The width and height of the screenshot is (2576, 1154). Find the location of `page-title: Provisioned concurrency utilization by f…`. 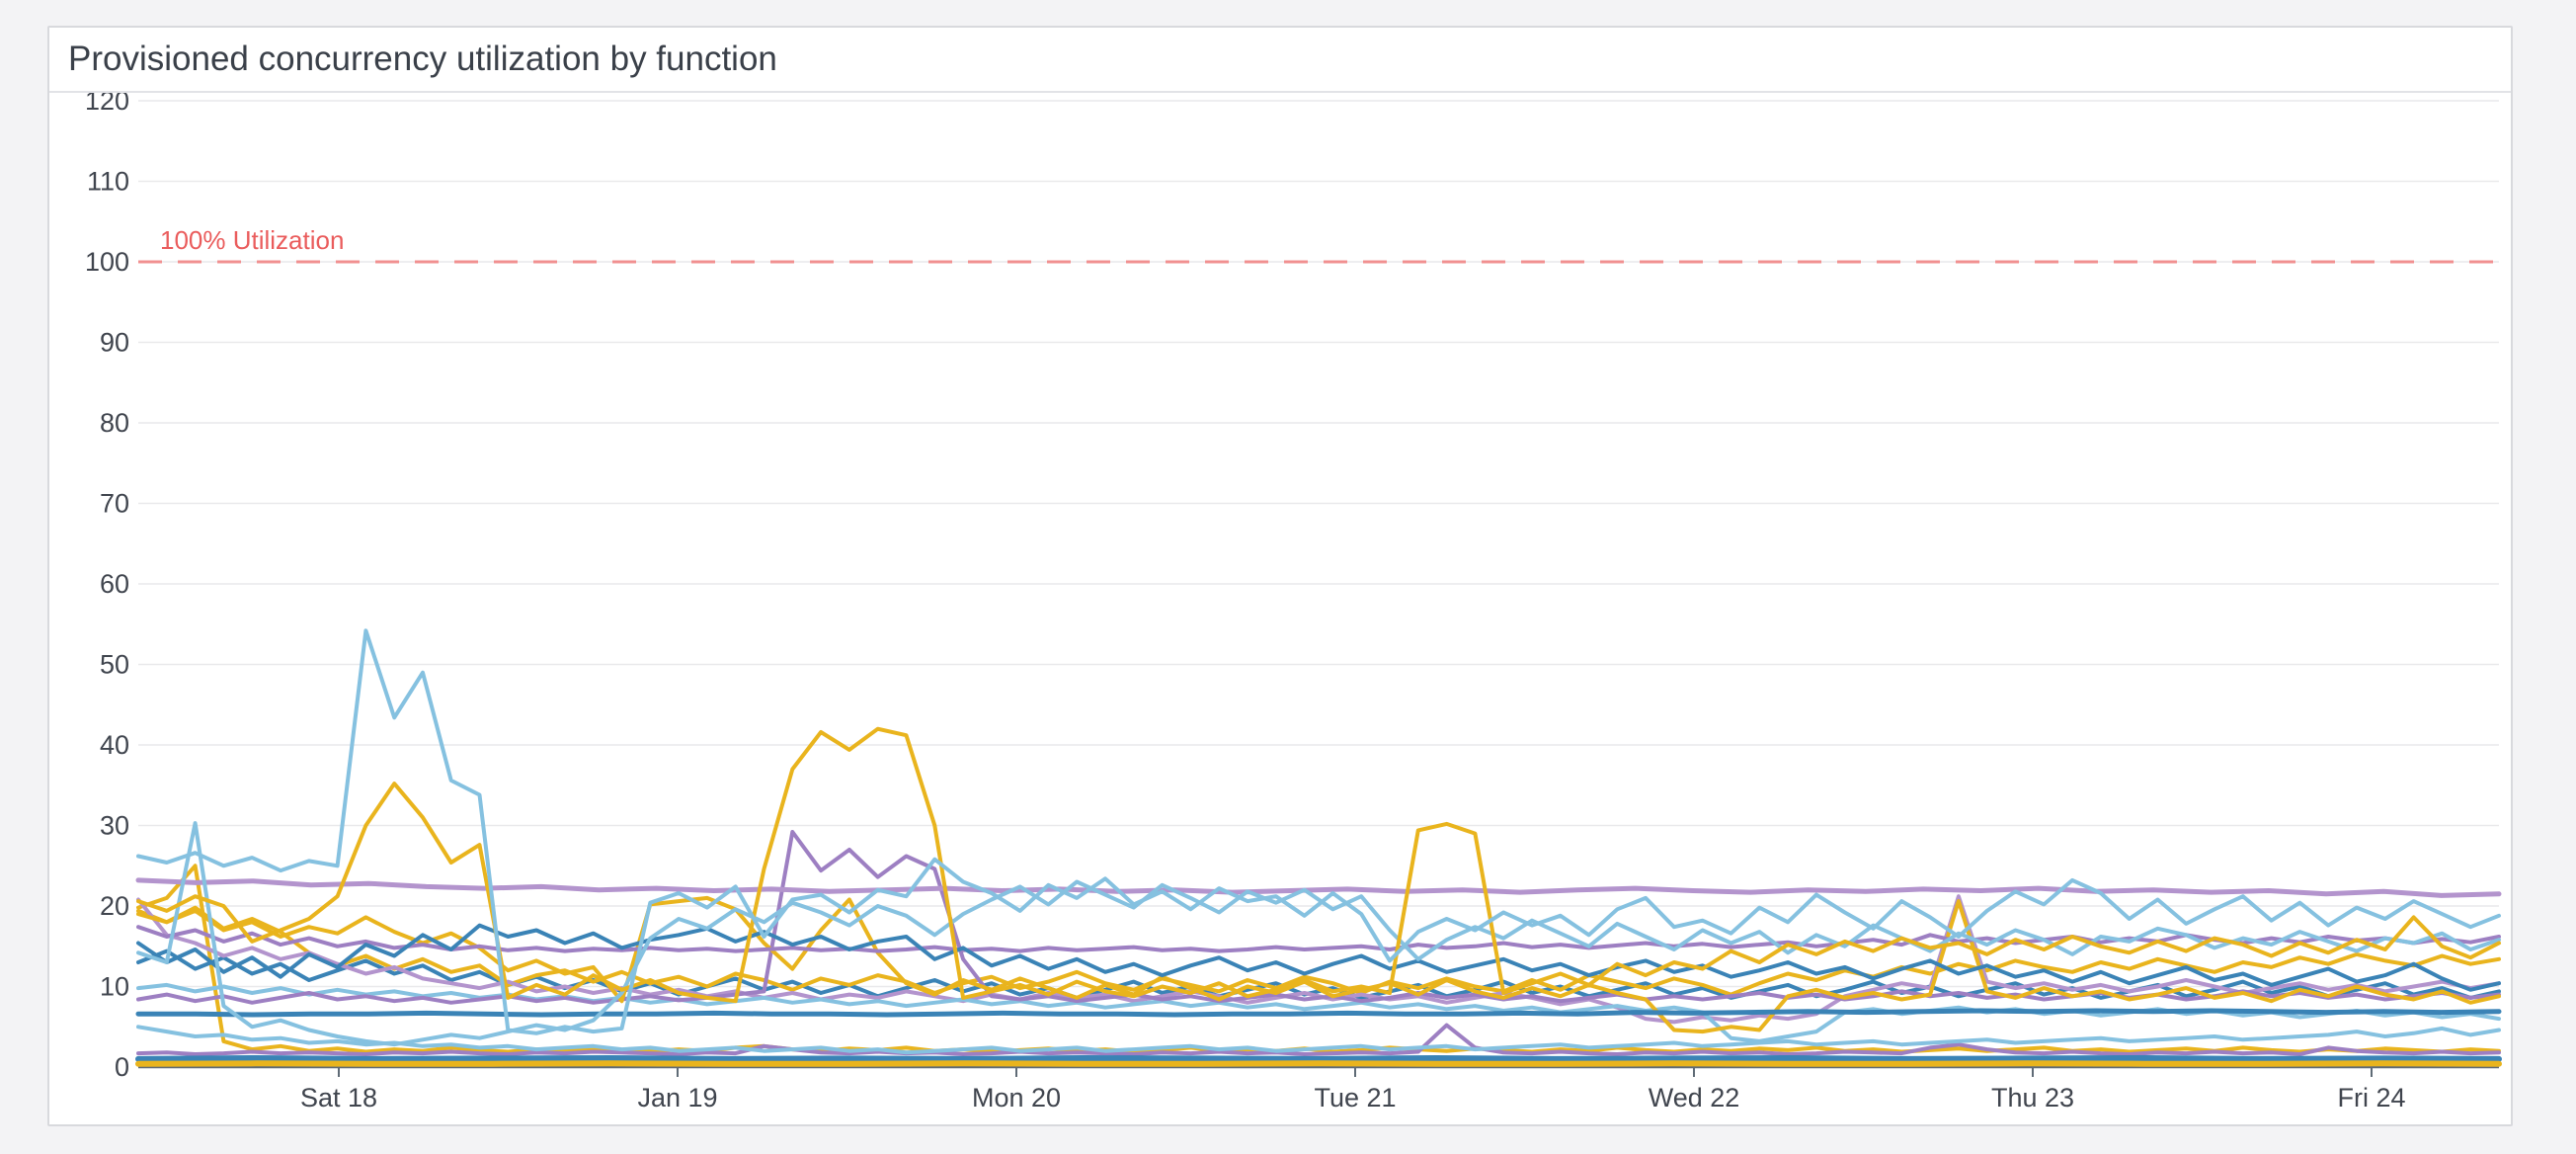

page-title: Provisioned concurrency utilization by f… is located at coordinates (1280, 60).